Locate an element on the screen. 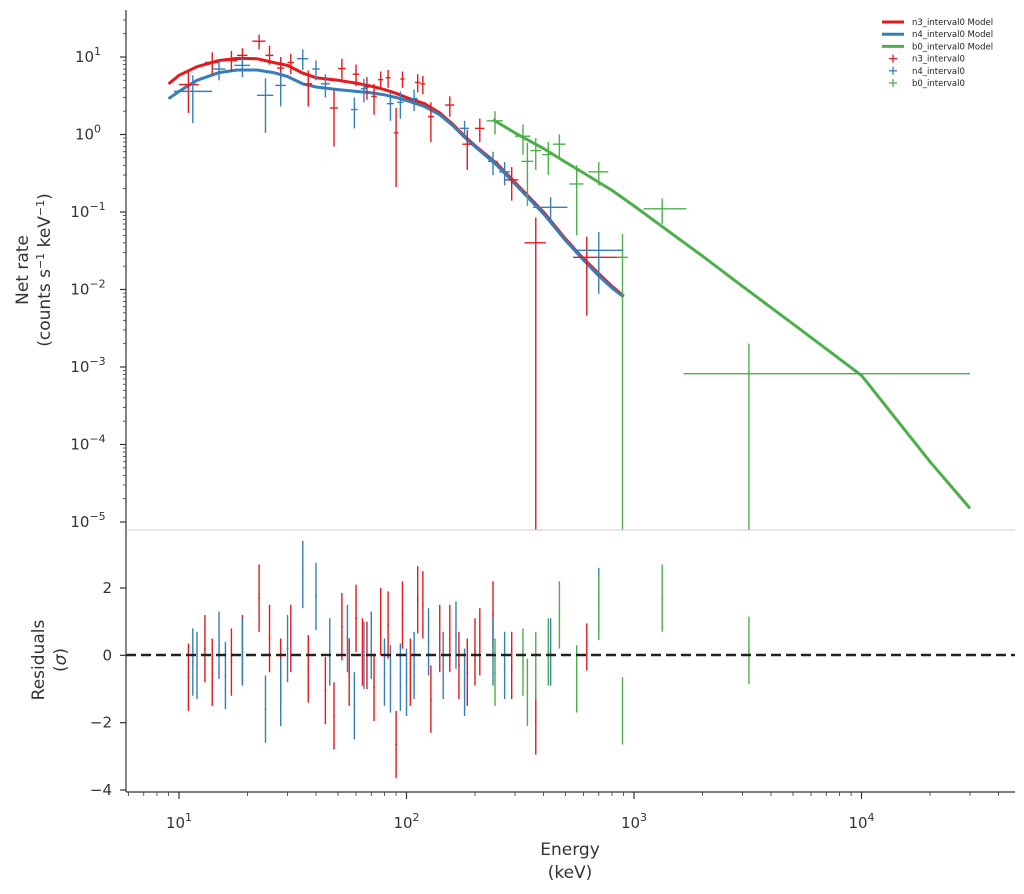  legend-label: b0_interval0 Model is located at coordinates (952, 47).